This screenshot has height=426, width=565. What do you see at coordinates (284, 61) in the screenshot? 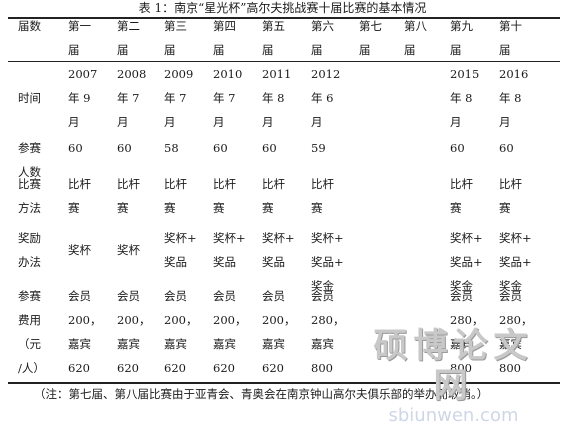
I see `table-header-rule` at bounding box center [284, 61].